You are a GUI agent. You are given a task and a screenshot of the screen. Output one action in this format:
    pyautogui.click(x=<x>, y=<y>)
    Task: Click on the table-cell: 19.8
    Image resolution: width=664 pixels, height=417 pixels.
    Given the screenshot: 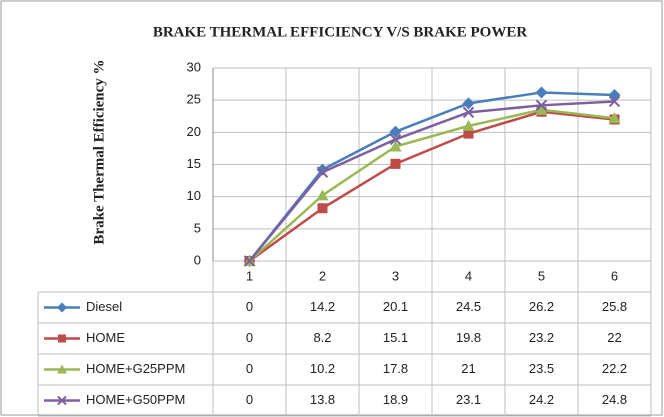 What is the action you would take?
    pyautogui.click(x=468, y=337)
    